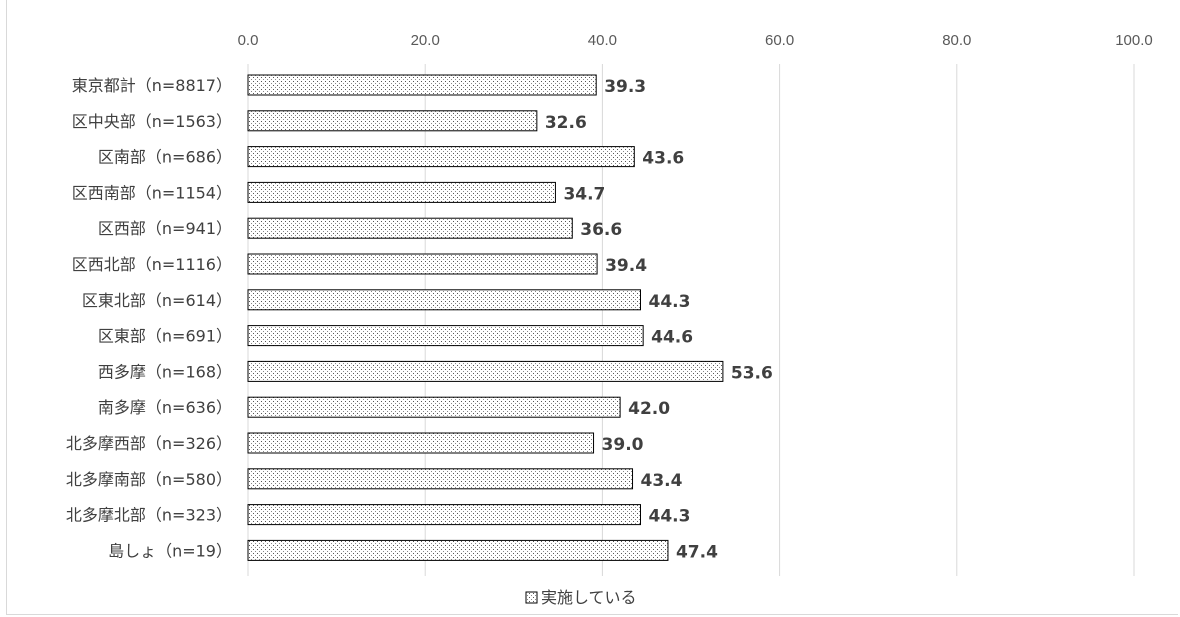 This screenshot has height=617, width=1180. What do you see at coordinates (672, 338) in the screenshot?
I see `data-label: 44.6` at bounding box center [672, 338].